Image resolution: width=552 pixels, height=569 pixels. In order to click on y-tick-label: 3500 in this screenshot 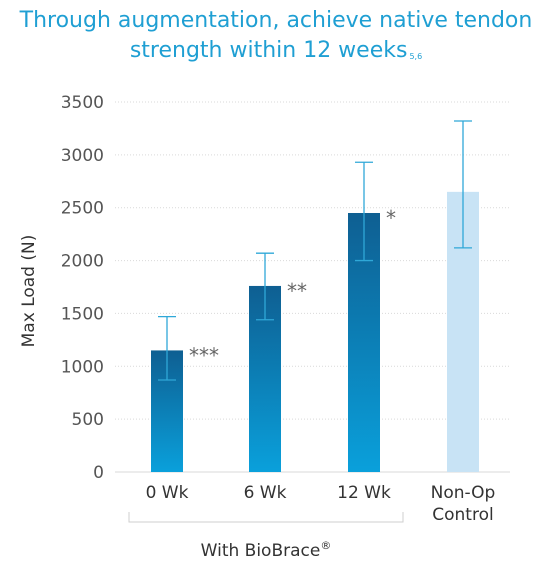, I will do `click(82, 103)`.